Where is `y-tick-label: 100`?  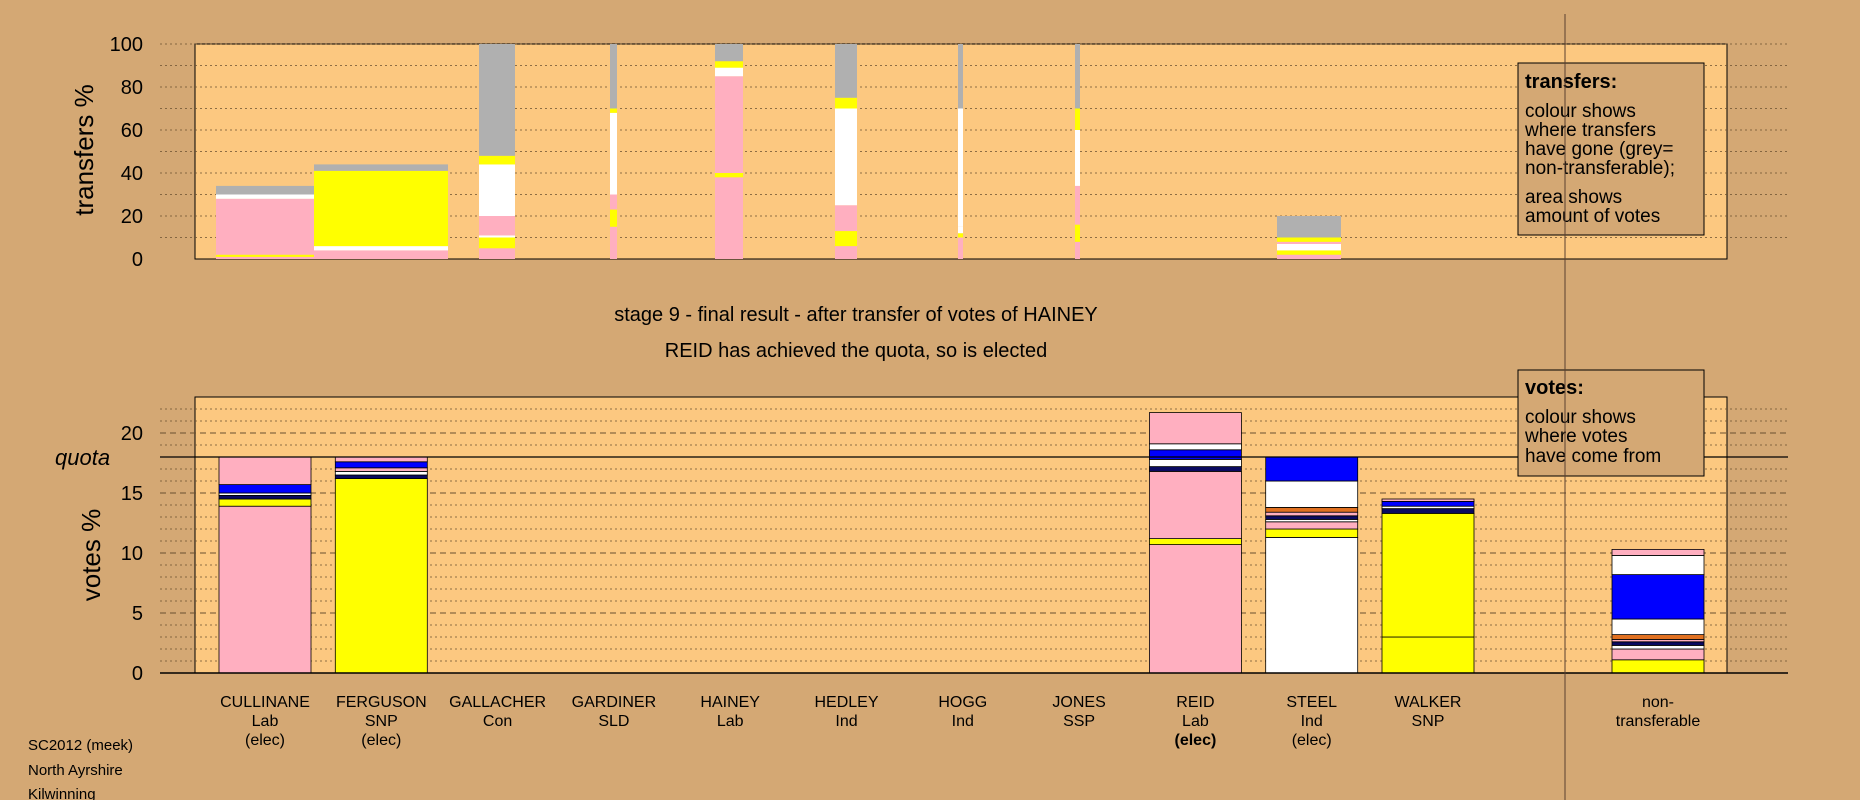 y-tick-label: 100 is located at coordinates (126, 45).